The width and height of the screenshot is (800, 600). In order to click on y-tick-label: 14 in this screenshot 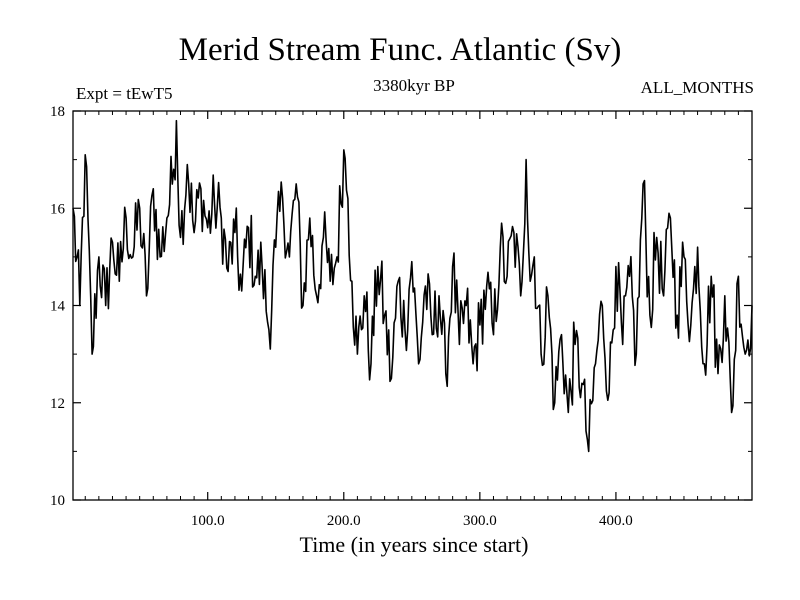, I will do `click(58, 307)`.